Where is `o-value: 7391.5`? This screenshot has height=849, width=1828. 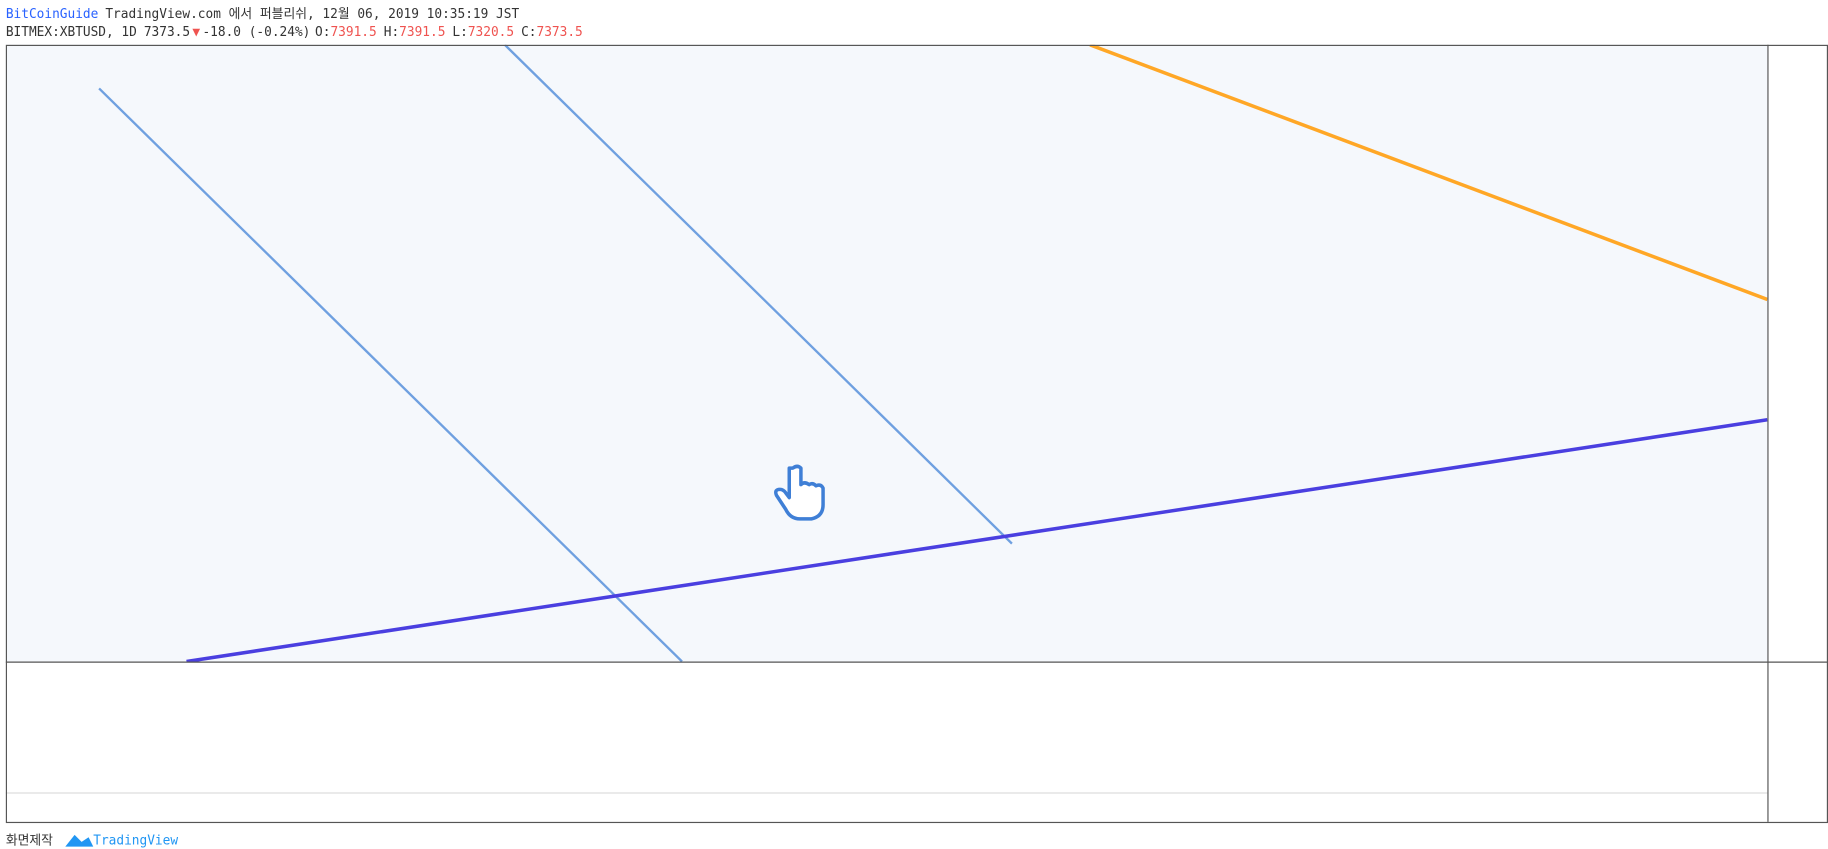 o-value: 7391.5 is located at coordinates (353, 31).